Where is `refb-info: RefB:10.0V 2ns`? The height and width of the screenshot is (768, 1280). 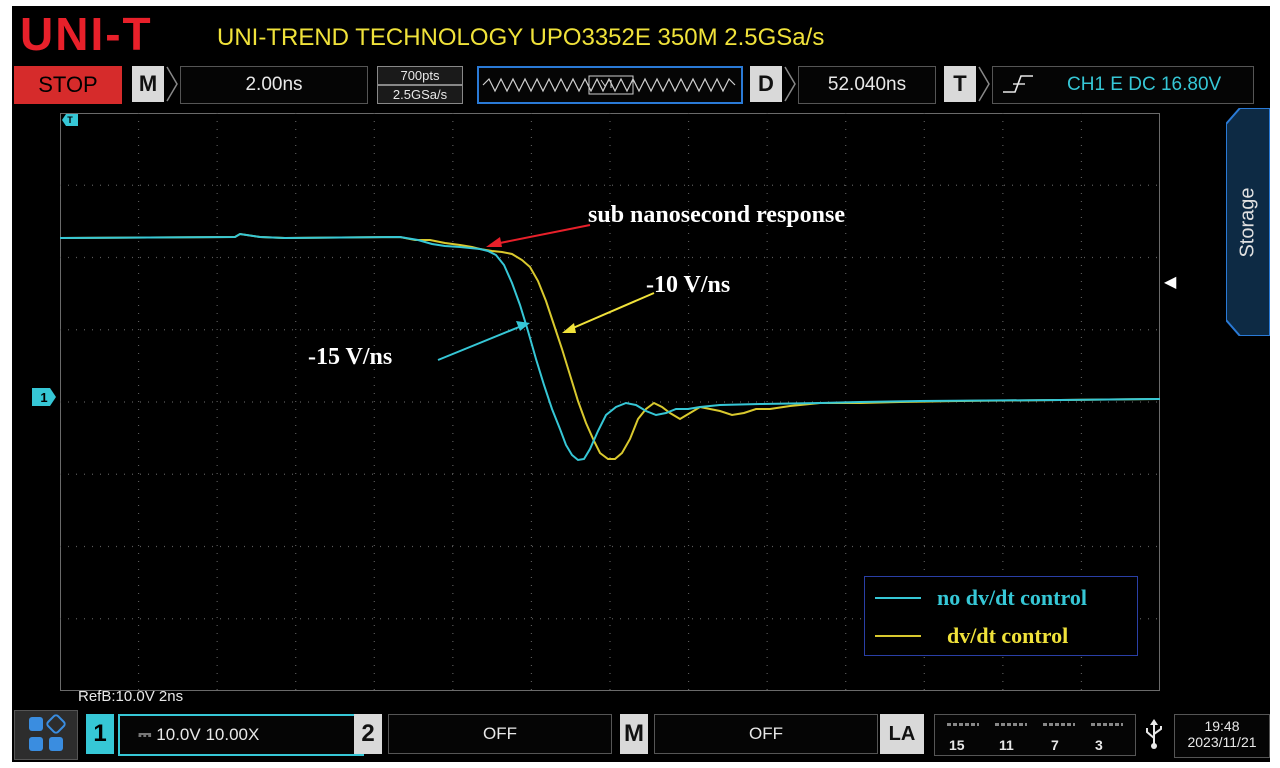 refb-info: RefB:10.0V 2ns is located at coordinates (131, 696).